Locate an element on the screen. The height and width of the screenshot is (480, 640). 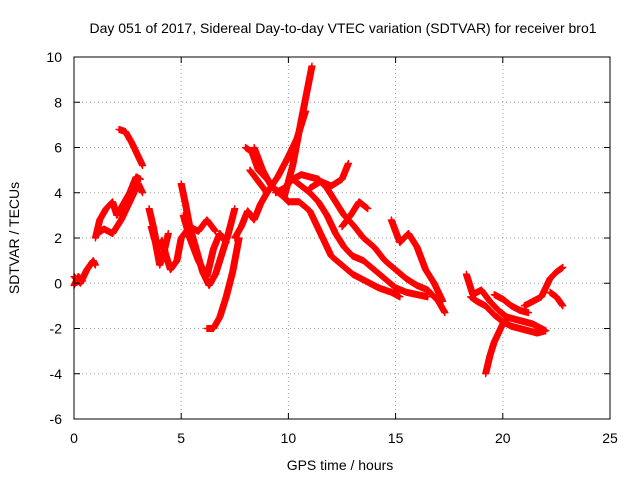
y-tick-label: 6 is located at coordinates (58, 148).